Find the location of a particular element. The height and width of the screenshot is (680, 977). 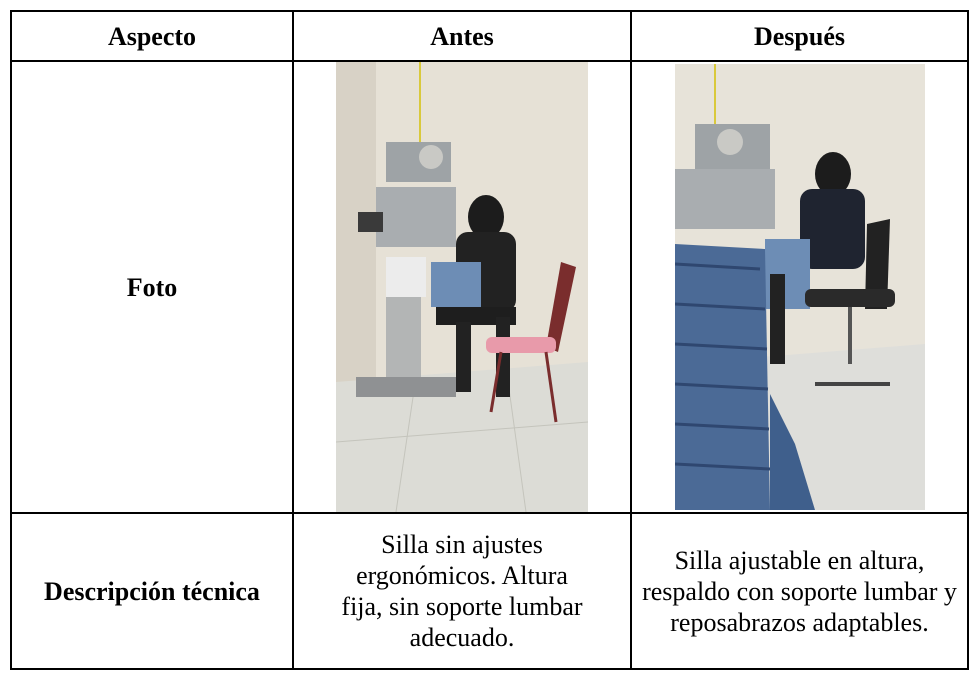

header-cell: Aspecto is located at coordinates (152, 36).